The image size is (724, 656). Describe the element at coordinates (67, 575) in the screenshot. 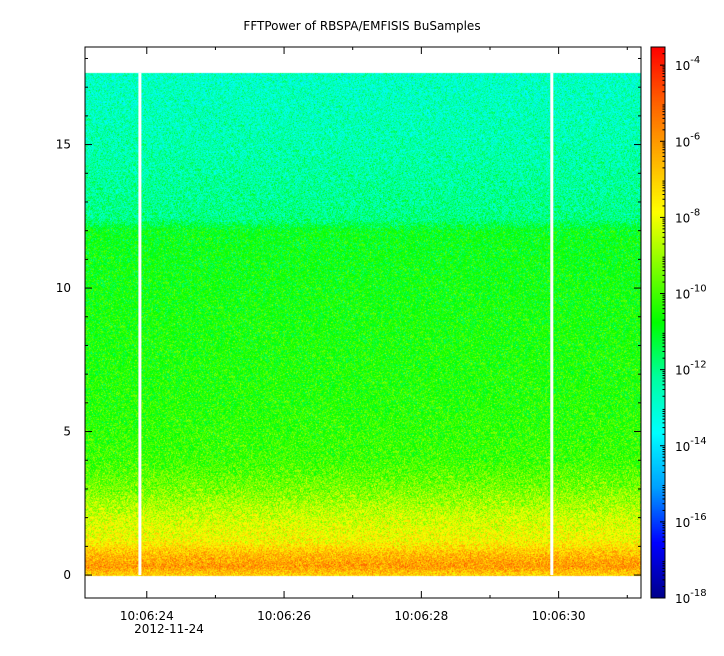

I see `y-tick-label: 0` at that location.